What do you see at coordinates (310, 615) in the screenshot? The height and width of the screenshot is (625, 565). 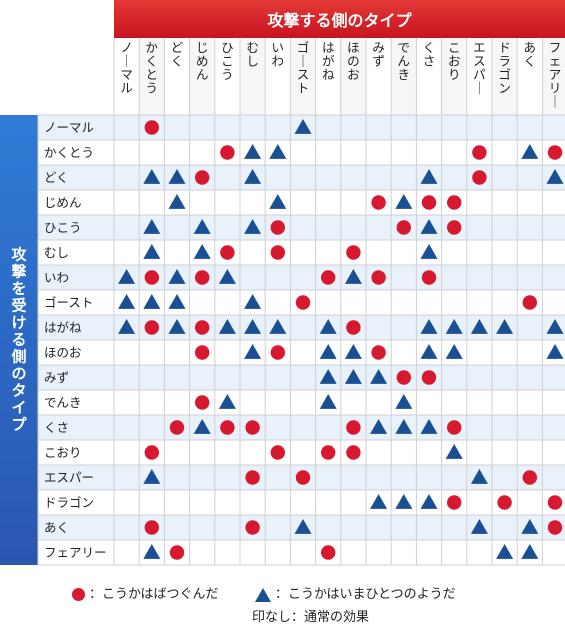 I see `legend-none: 印なし：通常の効果` at bounding box center [310, 615].